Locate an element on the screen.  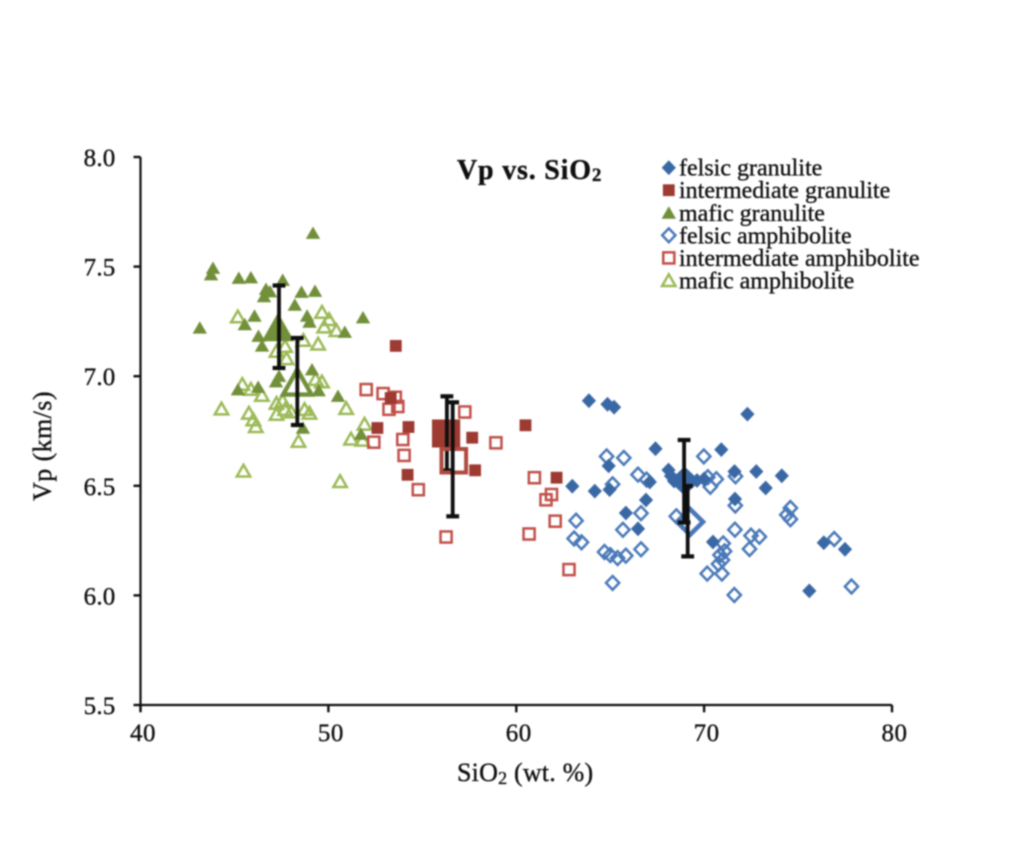
svg-text: 80 is located at coordinates (895, 733).